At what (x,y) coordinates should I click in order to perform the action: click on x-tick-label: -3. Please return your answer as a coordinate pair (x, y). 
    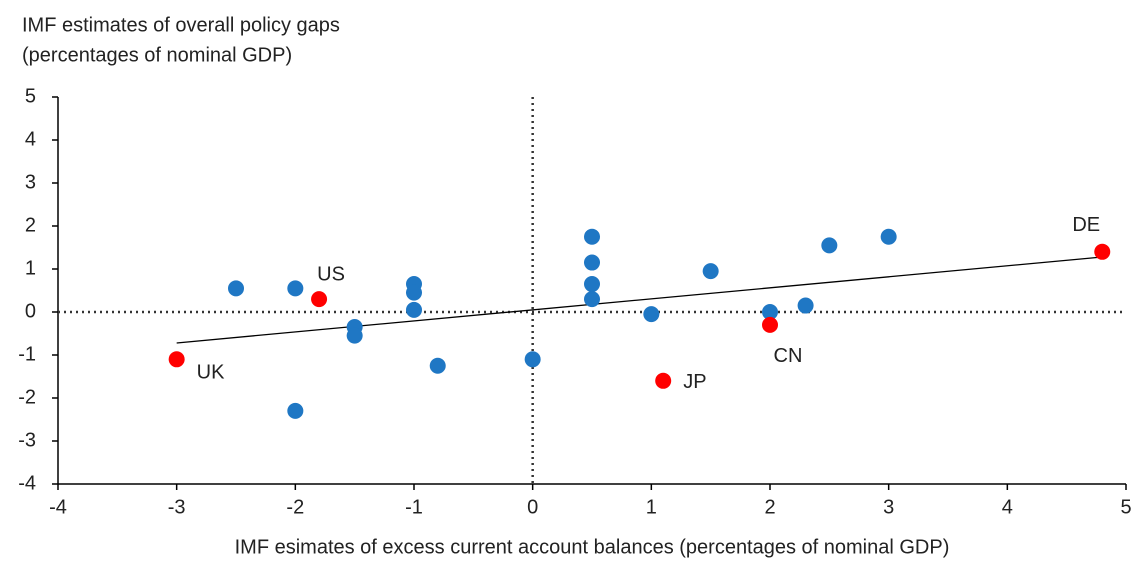
    Looking at the image, I should click on (177, 507).